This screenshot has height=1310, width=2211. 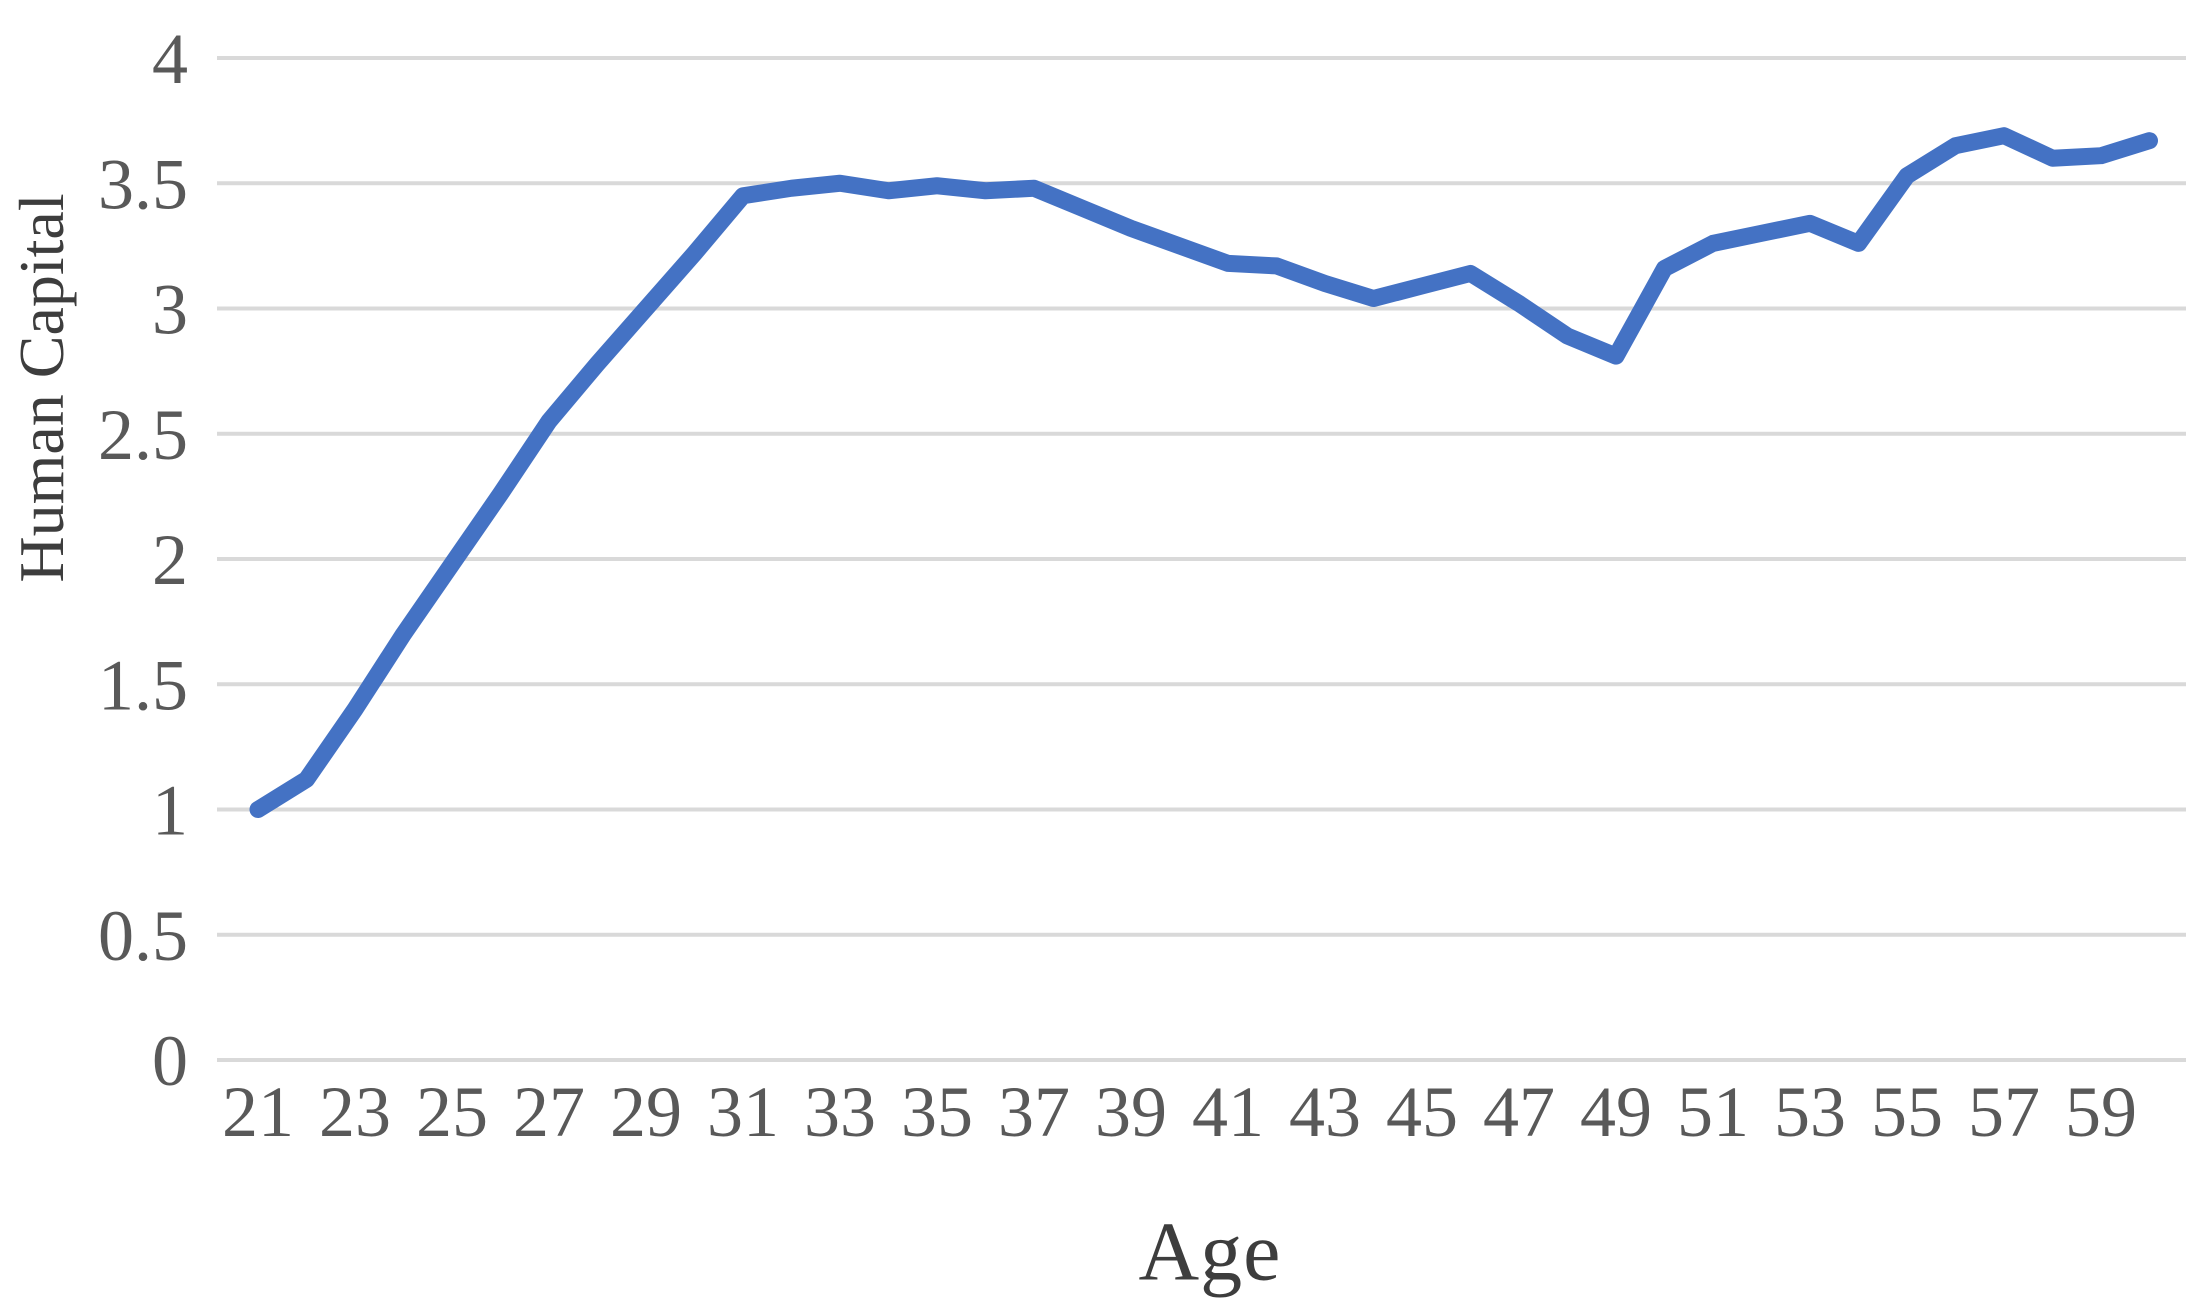 I want to click on x-tick-label: 51, so click(x=1713, y=1112).